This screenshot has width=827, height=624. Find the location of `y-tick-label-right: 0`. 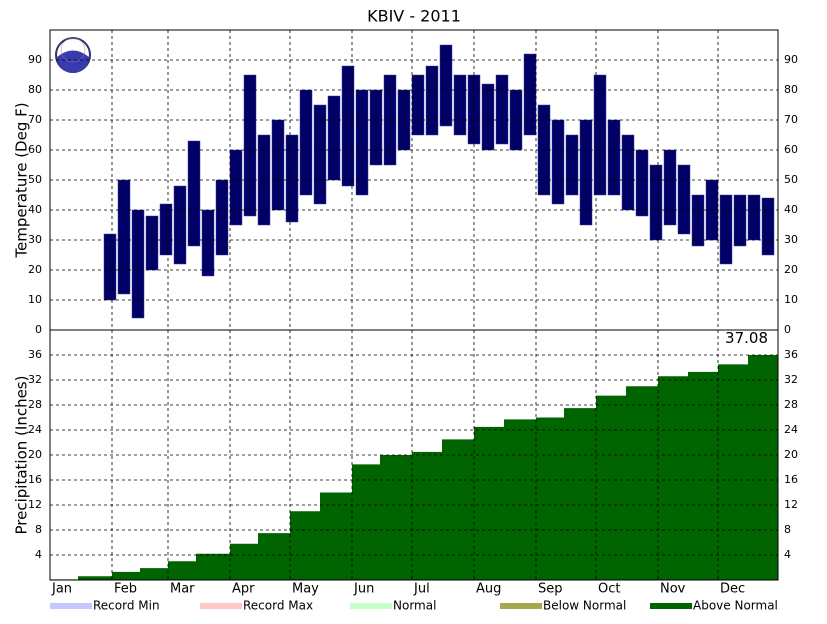

y-tick-label-right: 0 is located at coordinates (787, 329).